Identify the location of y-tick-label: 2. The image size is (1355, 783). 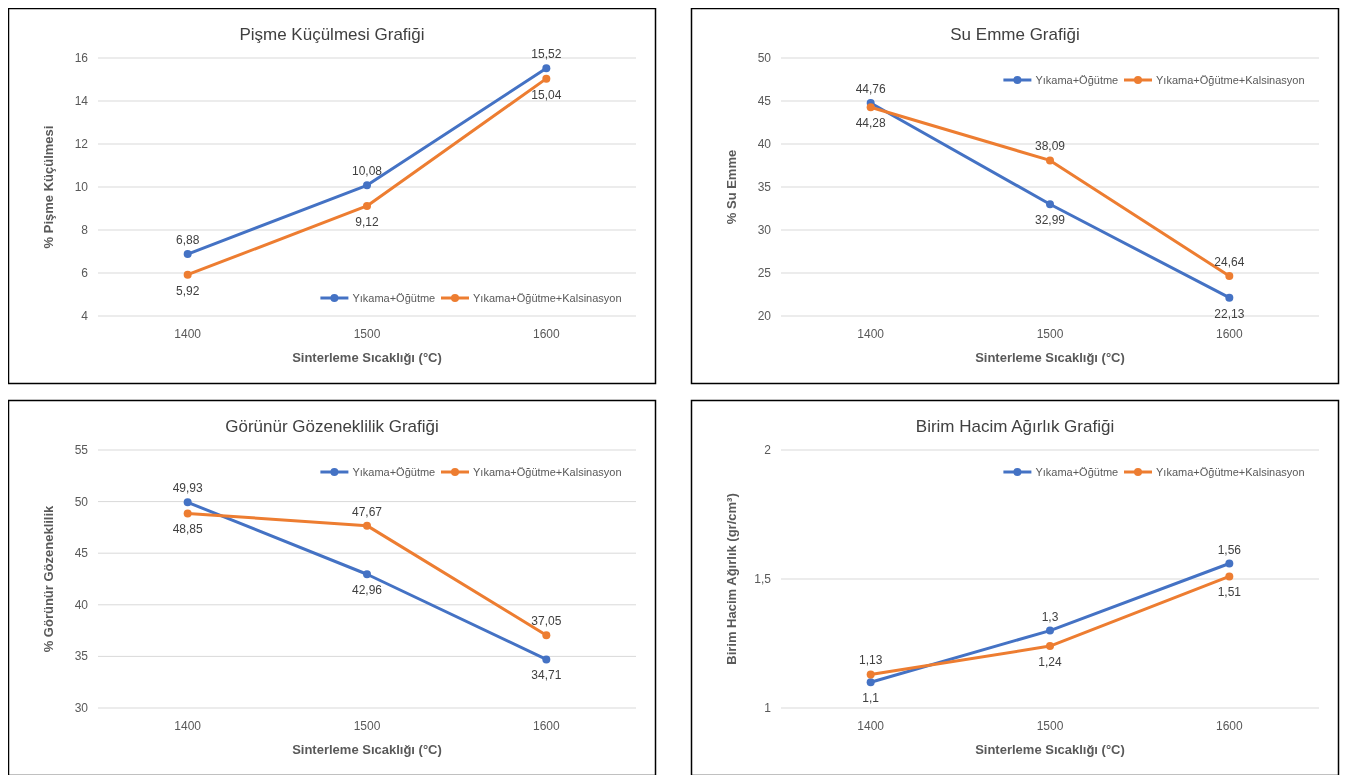
(768, 450).